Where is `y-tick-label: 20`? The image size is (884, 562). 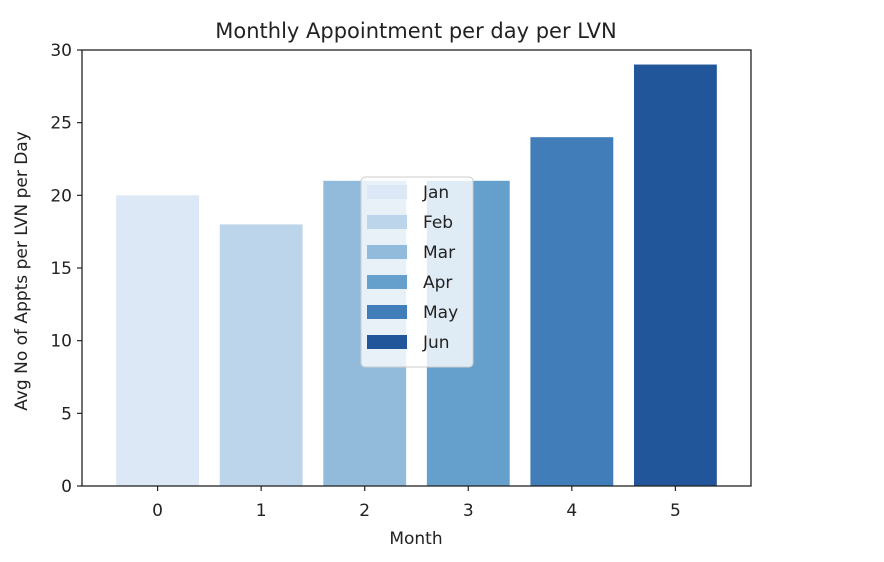 y-tick-label: 20 is located at coordinates (61, 196).